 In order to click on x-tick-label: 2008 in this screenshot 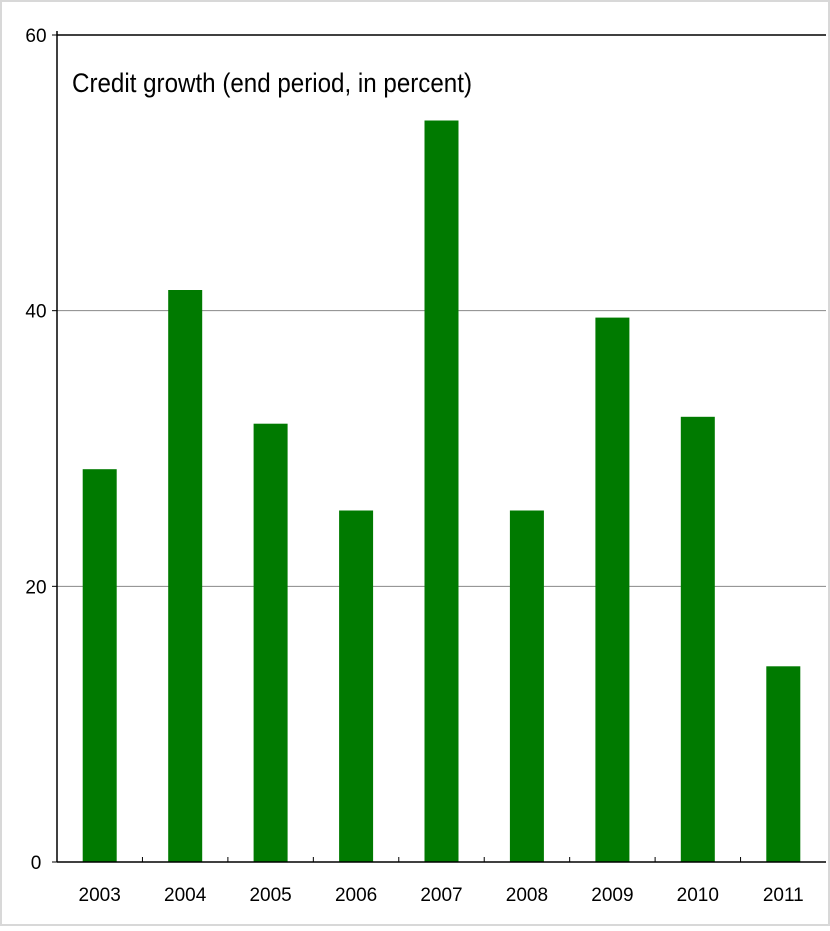, I will do `click(527, 895)`.